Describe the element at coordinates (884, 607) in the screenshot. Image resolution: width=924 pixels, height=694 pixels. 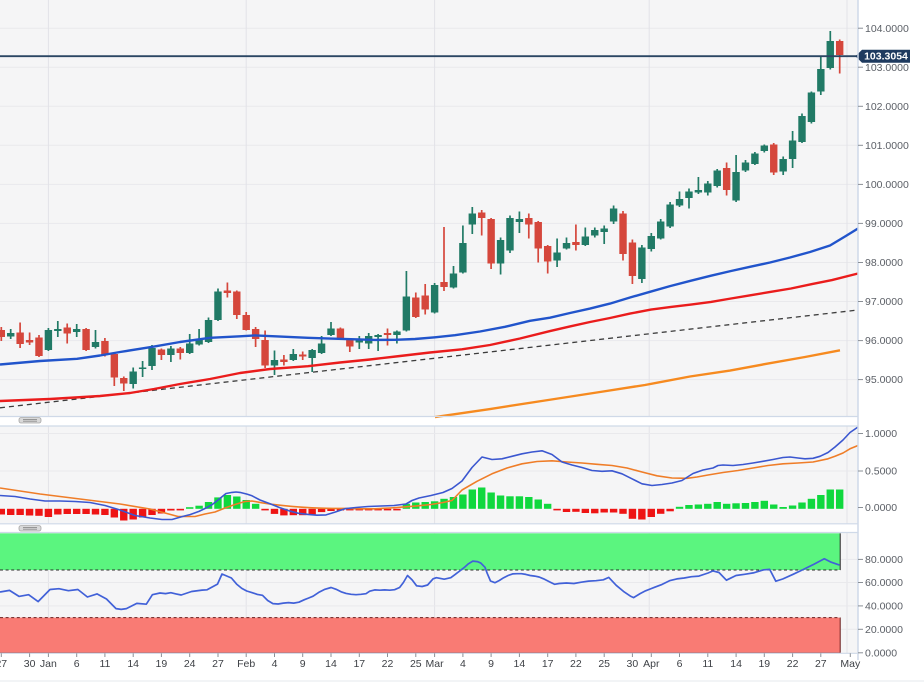
I see `svg-text: 40.0000` at that location.